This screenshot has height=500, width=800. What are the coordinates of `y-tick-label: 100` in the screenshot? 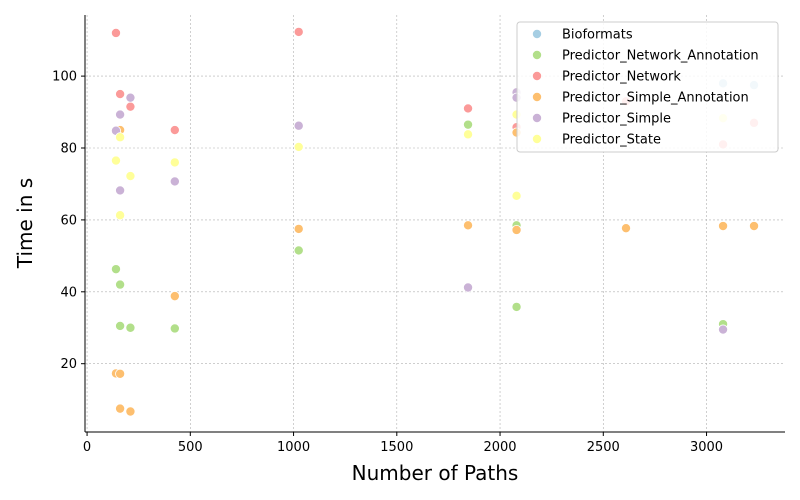 It's located at (64, 77).